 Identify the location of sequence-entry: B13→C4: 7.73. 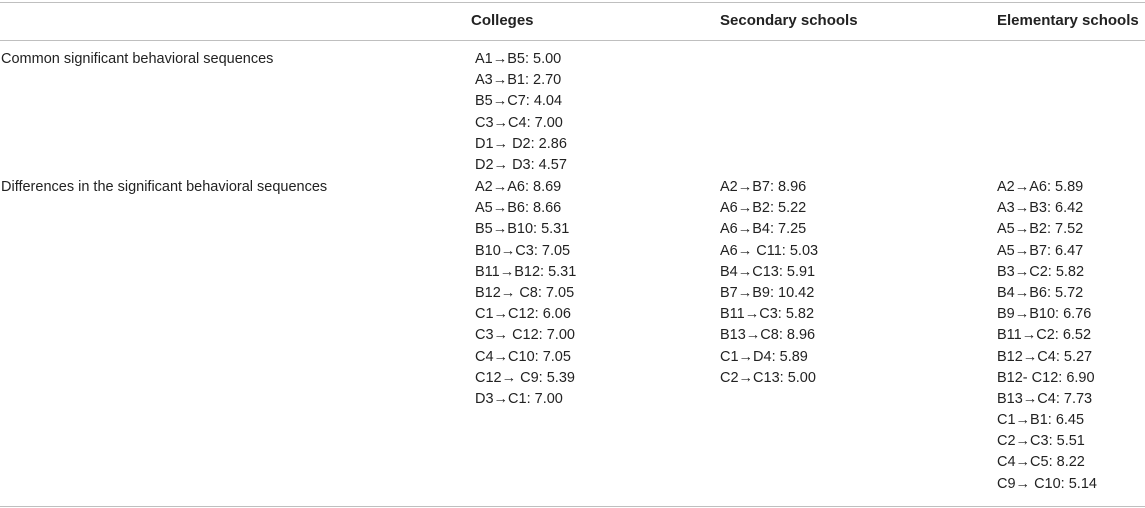
(1045, 398).